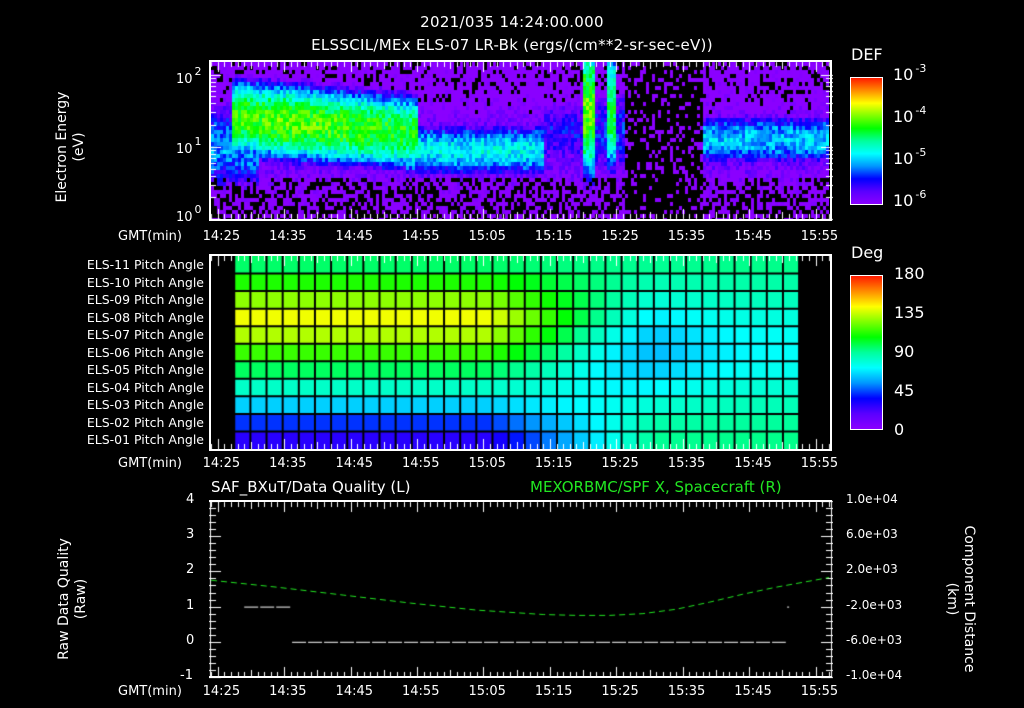 The width and height of the screenshot is (1024, 708). I want to click on time-axis-label-3: GMT(min), so click(150, 691).